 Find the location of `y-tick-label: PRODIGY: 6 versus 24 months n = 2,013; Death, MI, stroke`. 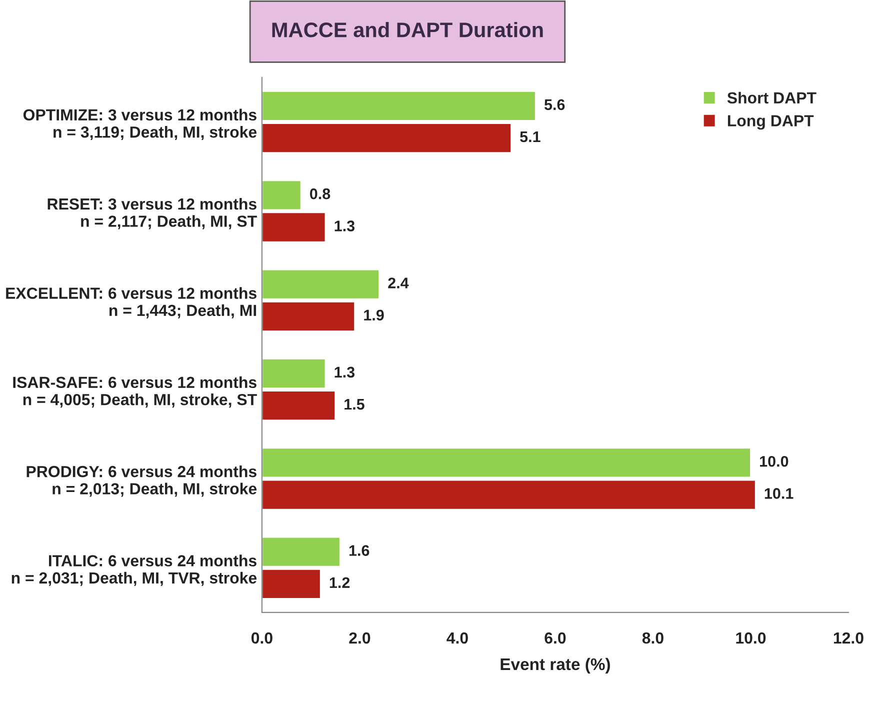

y-tick-label: PRODIGY: 6 versus 24 months n = 2,013; Death, MI, stroke is located at coordinates (141, 481).